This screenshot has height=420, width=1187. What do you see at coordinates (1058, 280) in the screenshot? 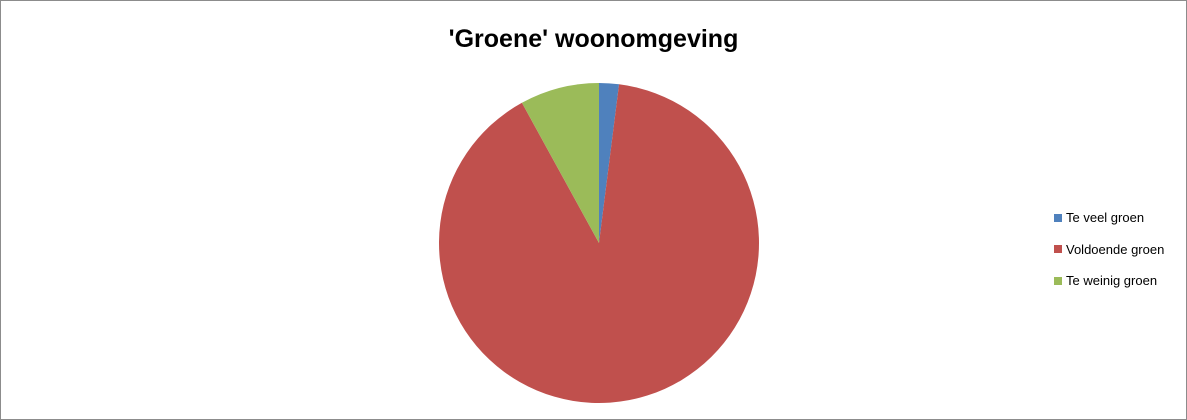
I see `legend-swatch-te-weinig-groen` at bounding box center [1058, 280].